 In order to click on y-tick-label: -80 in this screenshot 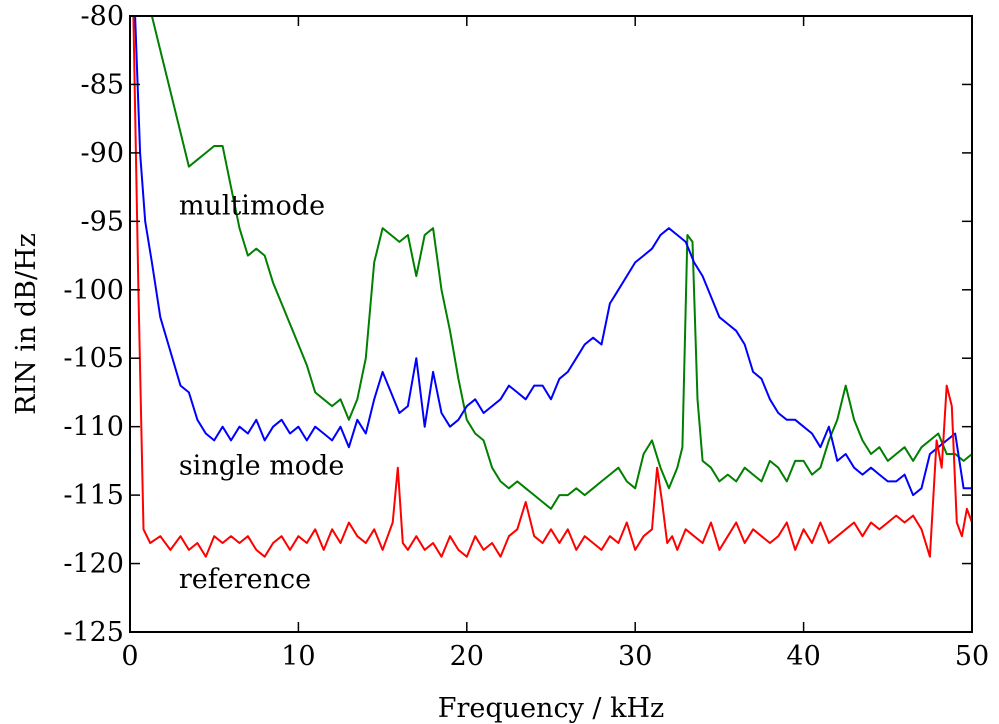, I will do `click(102, 16)`.